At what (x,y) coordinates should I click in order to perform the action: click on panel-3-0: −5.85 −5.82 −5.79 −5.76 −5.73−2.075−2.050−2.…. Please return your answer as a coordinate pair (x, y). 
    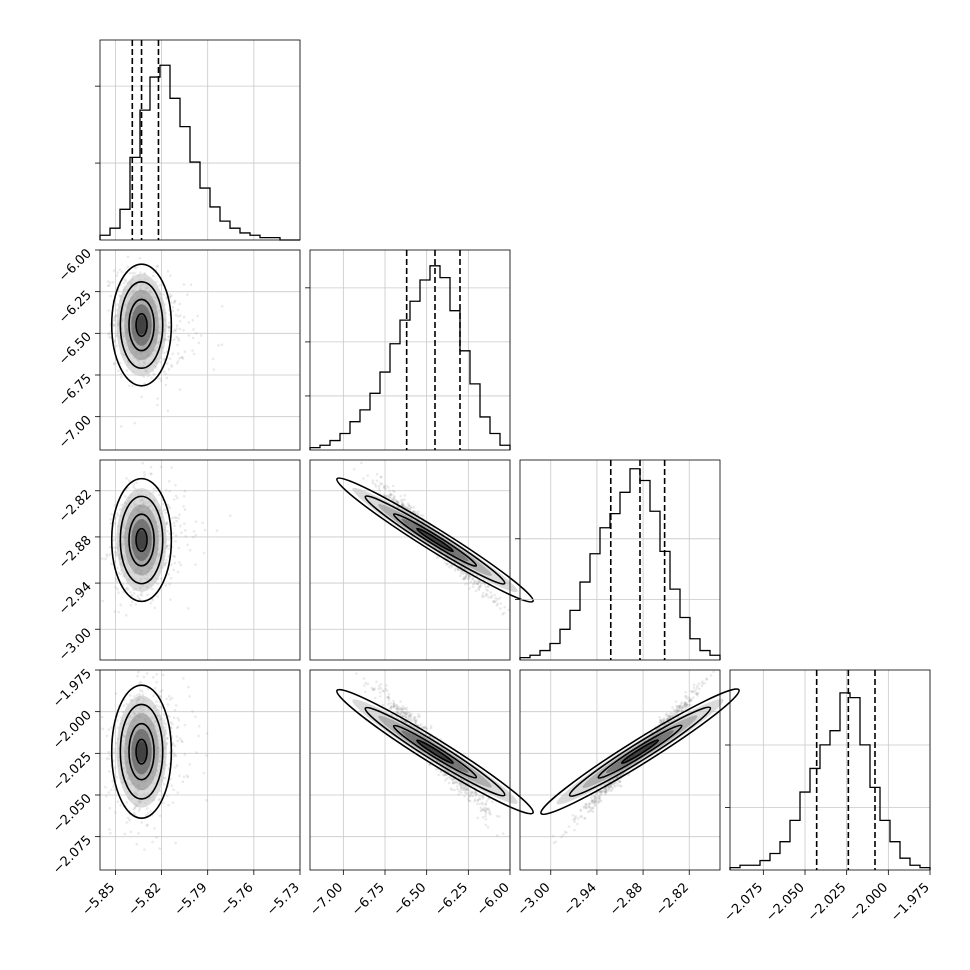
    Looking at the image, I should click on (176, 792).